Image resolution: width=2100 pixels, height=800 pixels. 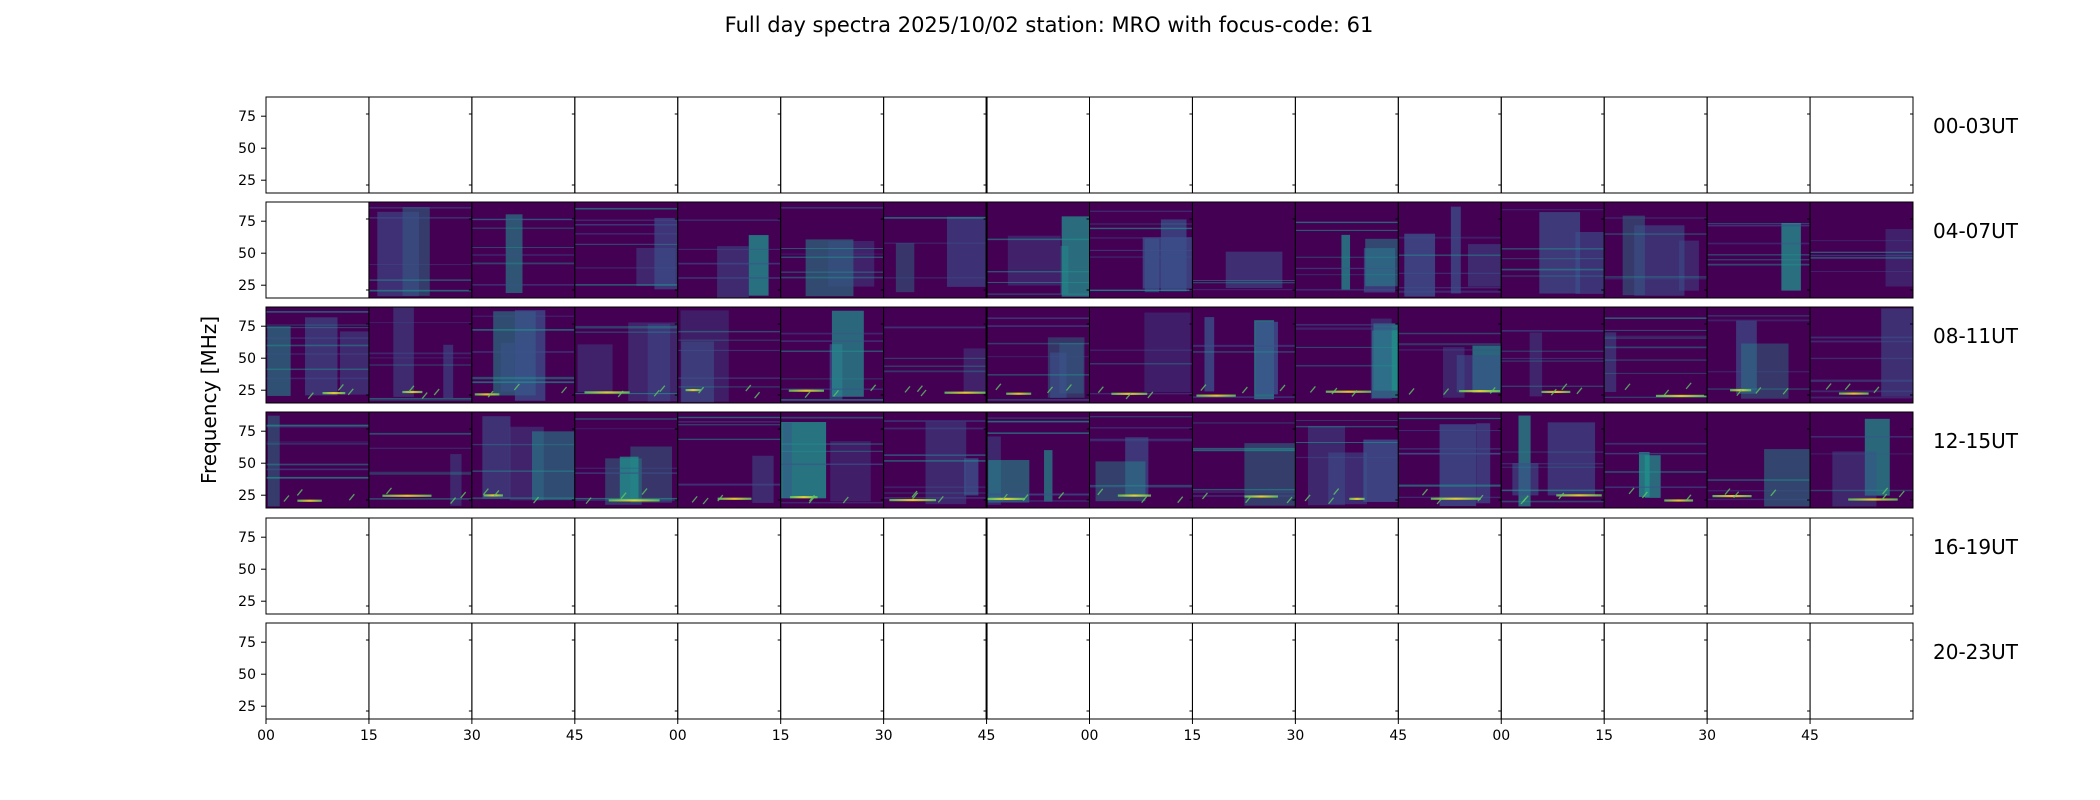 I want to click on spectra-row: 75 50 25 16-19UT, so click(x=1128, y=566).